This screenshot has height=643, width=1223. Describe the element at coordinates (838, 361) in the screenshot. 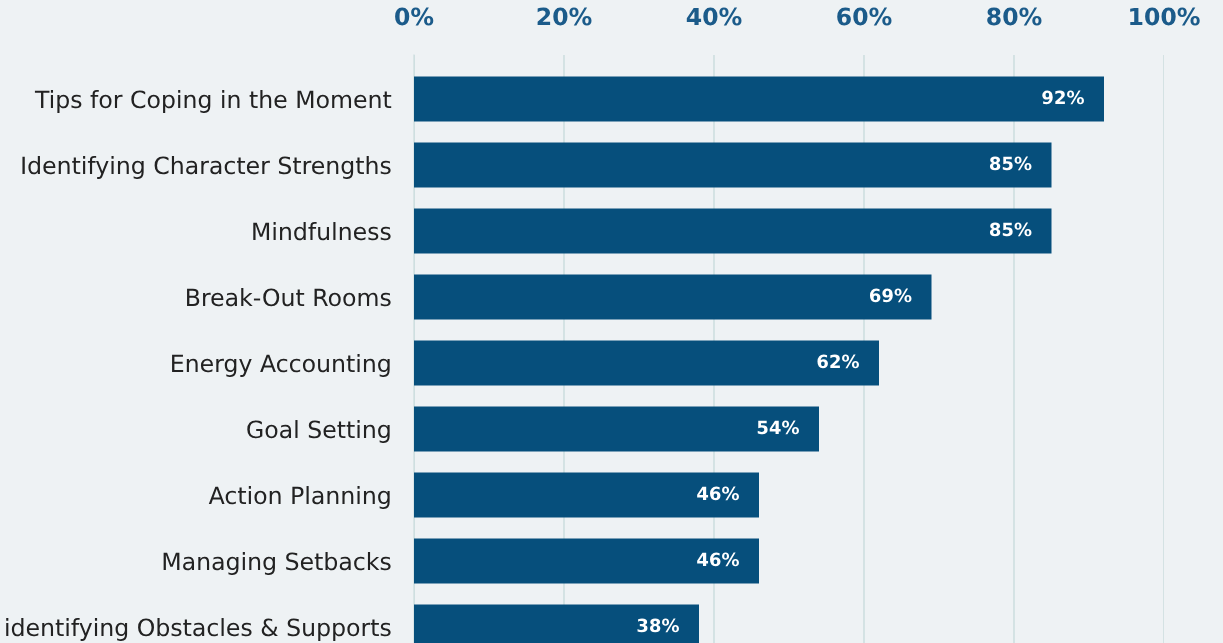

I see `data-label: 62%` at that location.